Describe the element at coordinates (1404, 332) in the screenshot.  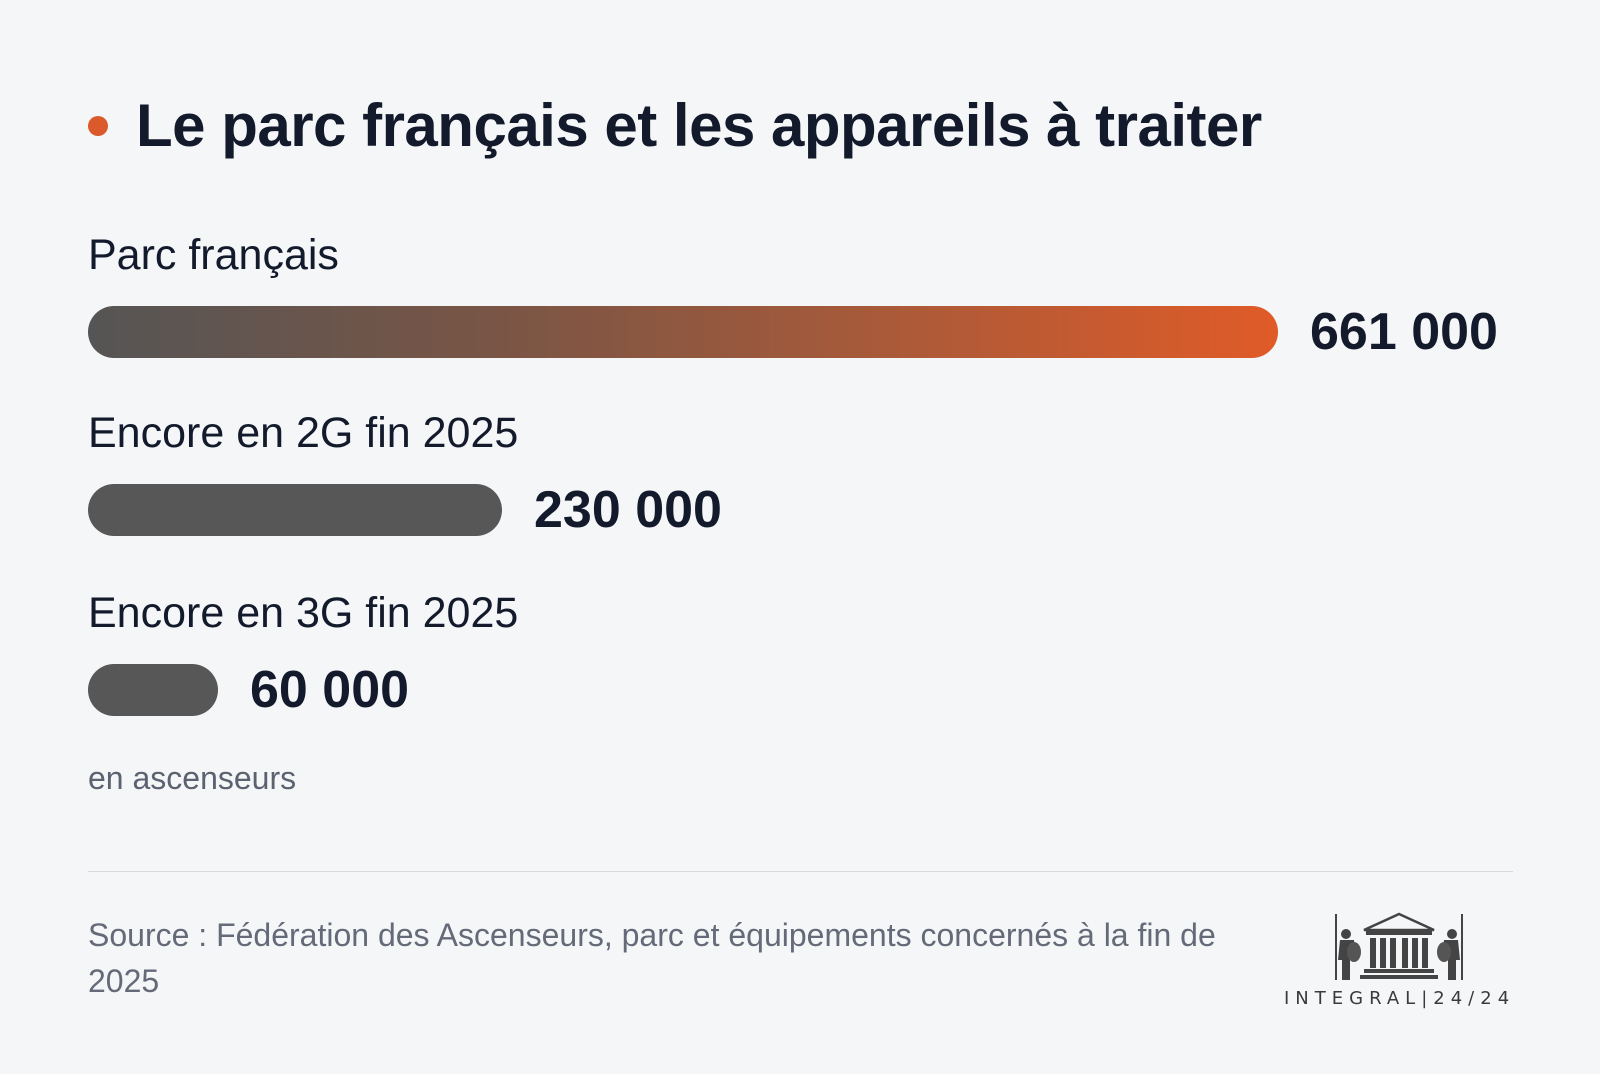
I see `bar-value-label: 661 000` at that location.